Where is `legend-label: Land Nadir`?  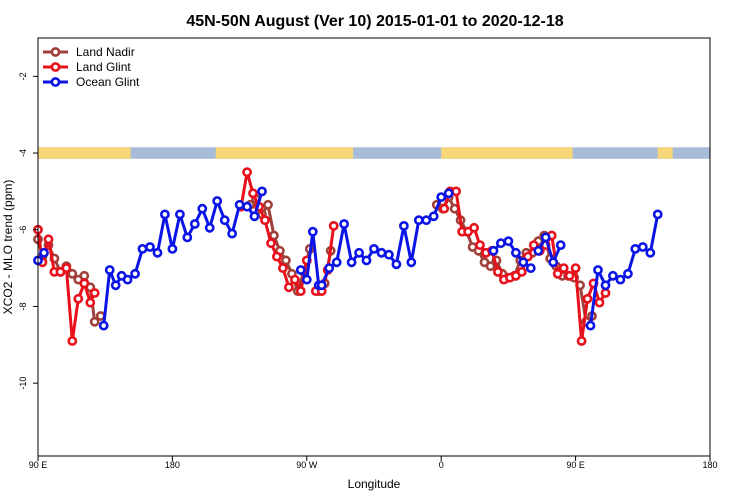
legend-label: Land Nadir is located at coordinates (105, 52).